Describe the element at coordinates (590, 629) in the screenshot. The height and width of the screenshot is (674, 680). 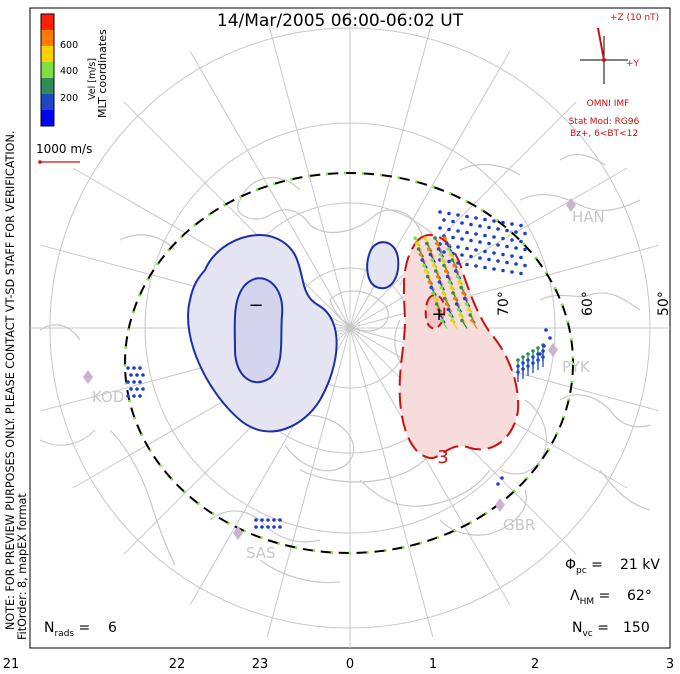
I see `svg-text: Nvc =` at that location.